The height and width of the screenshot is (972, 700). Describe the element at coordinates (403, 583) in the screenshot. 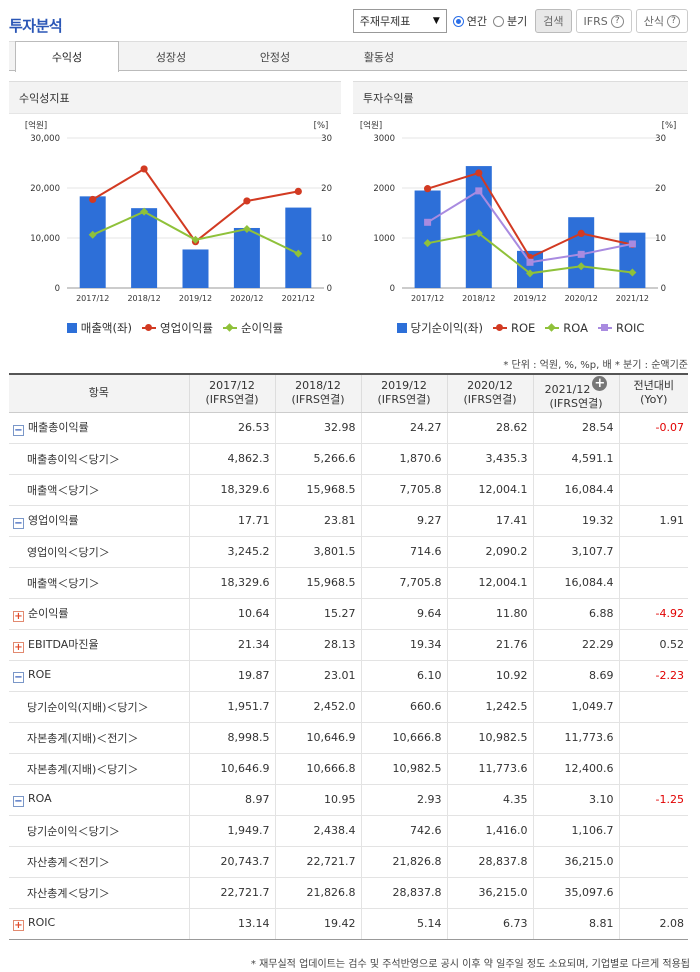

I see `table-cell: 7,705.8` at that location.